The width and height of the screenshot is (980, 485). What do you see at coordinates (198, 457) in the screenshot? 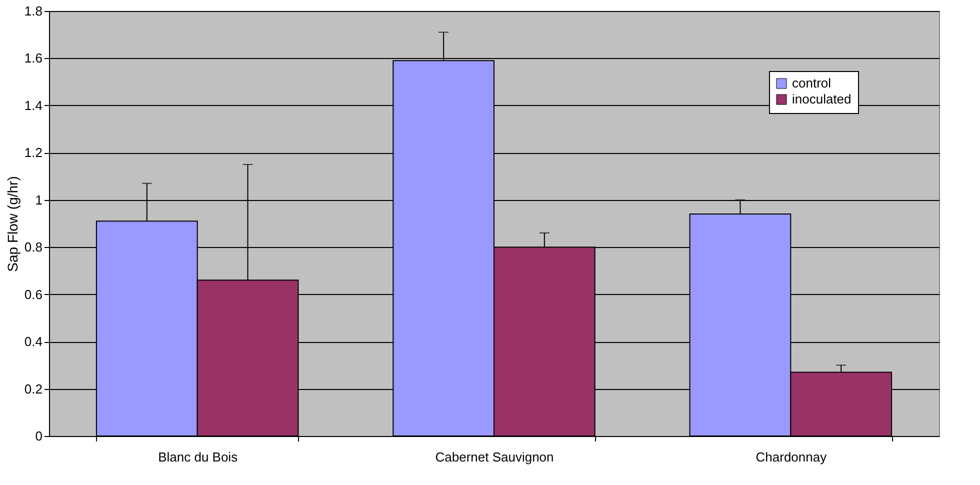
I see `x-tick-label: Blanc du Bois` at bounding box center [198, 457].